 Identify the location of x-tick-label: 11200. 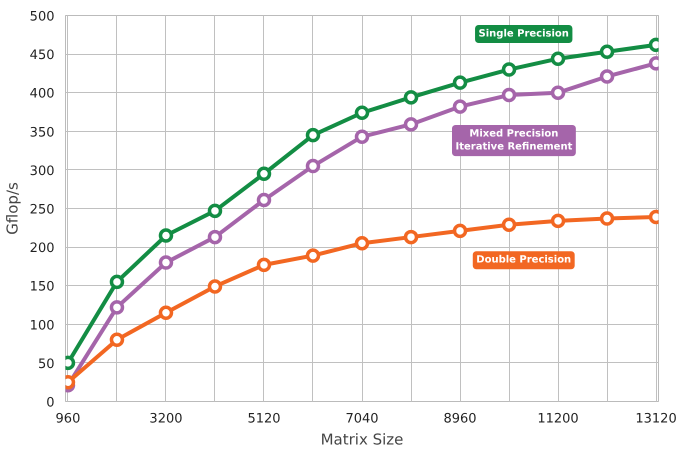
(558, 419).